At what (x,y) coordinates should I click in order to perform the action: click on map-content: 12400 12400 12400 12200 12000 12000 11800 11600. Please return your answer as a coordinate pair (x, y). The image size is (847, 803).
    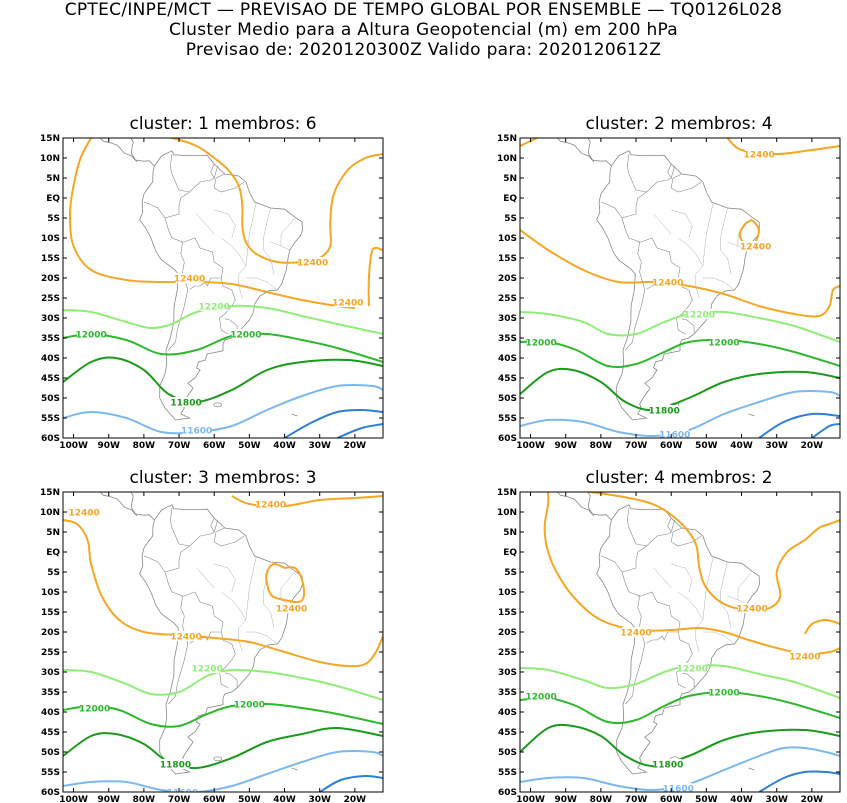
    Looking at the image, I should click on (680, 288).